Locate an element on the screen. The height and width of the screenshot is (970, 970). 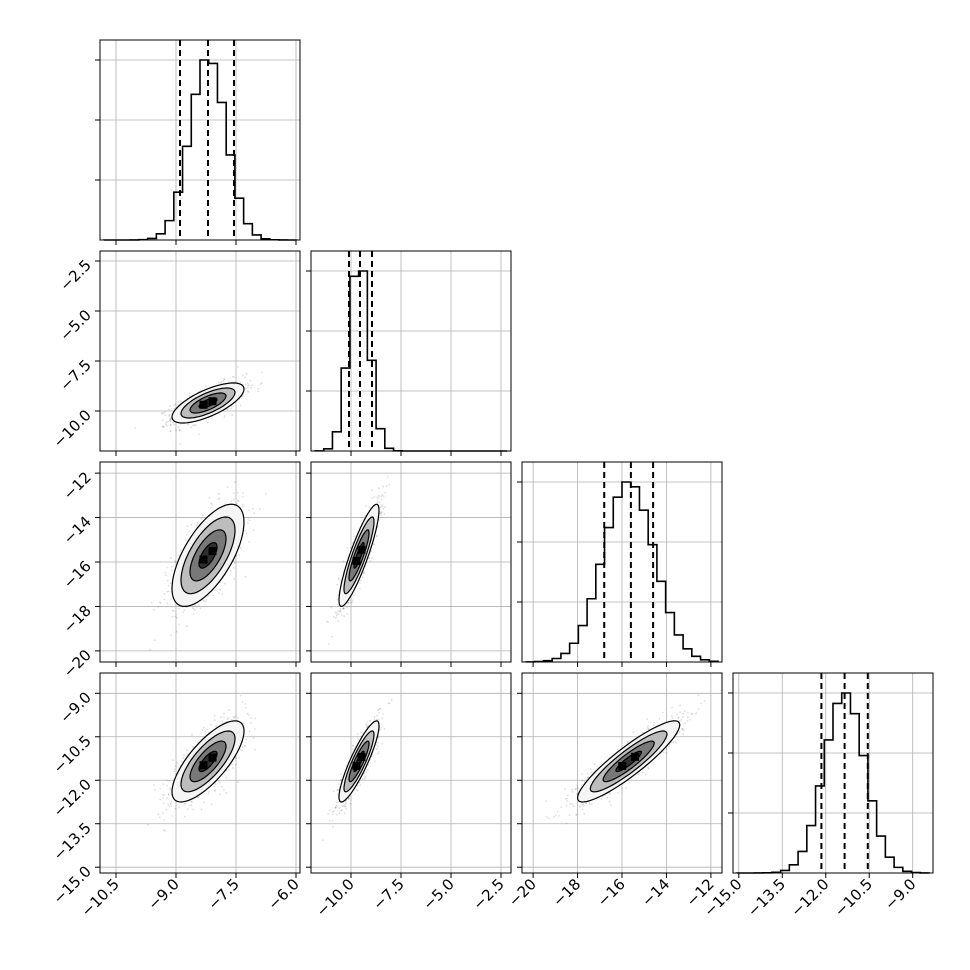
panel-frame is located at coordinates (411, 773).